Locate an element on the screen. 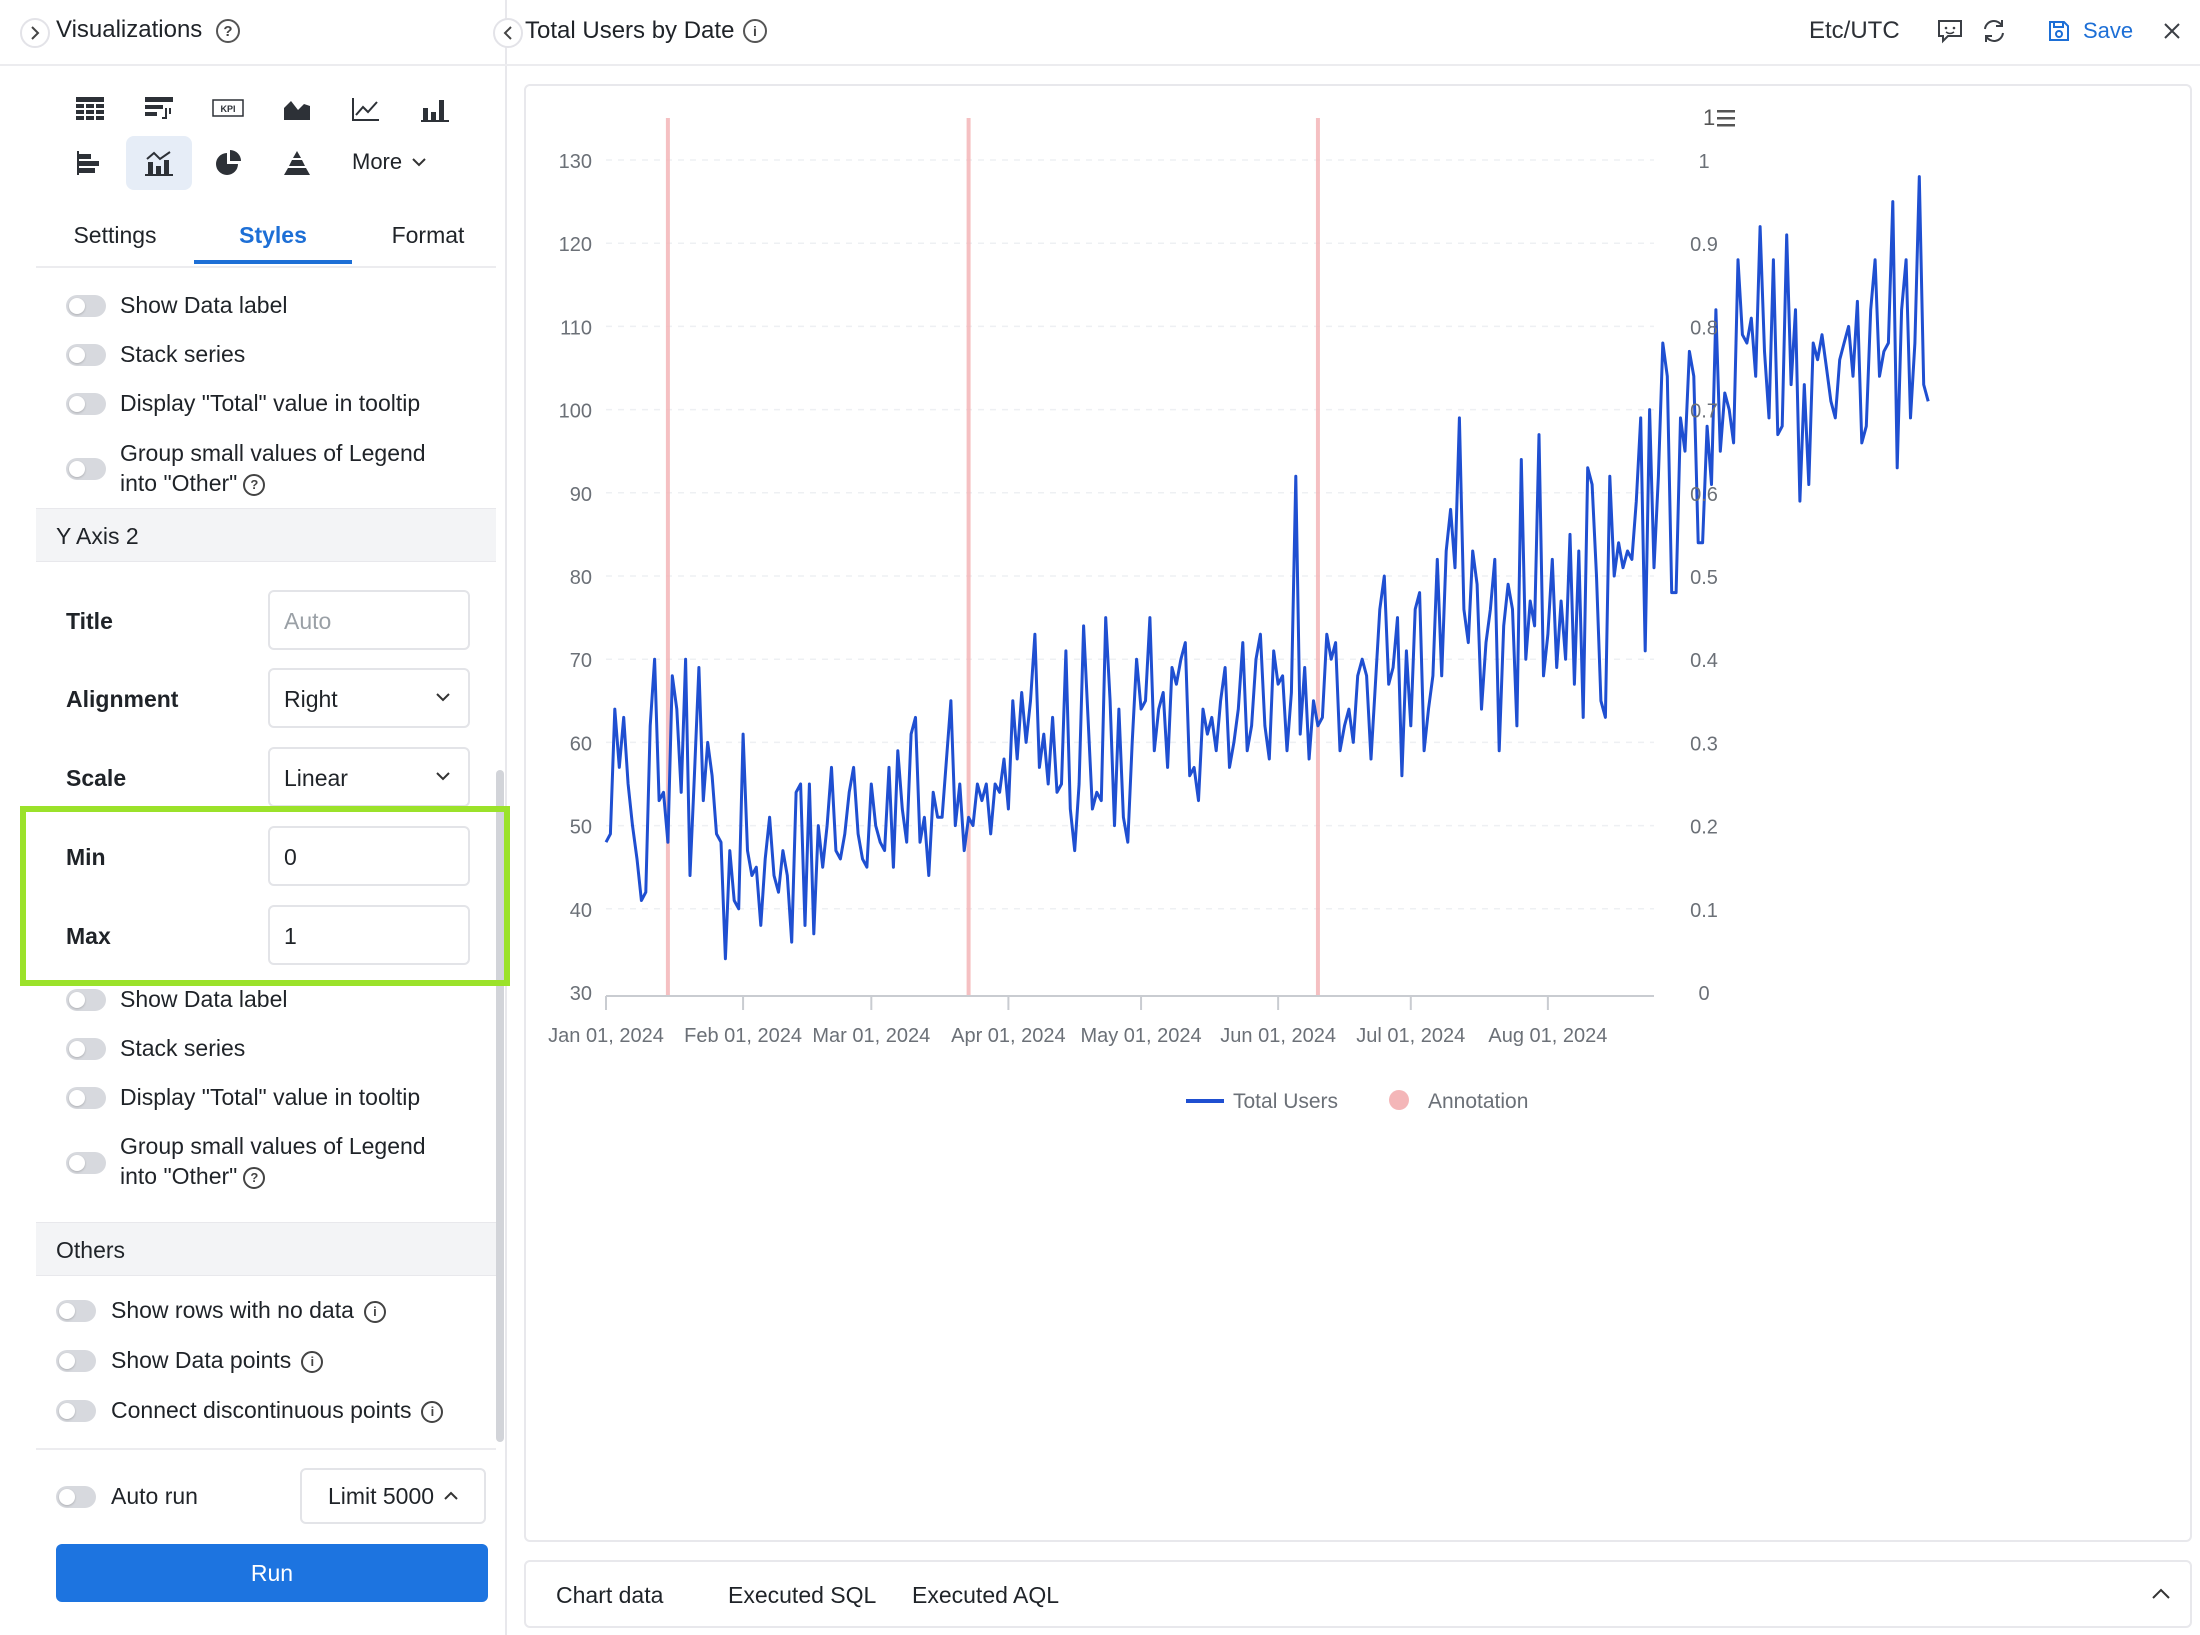 The image size is (2200, 1635). tab-styles: Styles is located at coordinates (273, 245).